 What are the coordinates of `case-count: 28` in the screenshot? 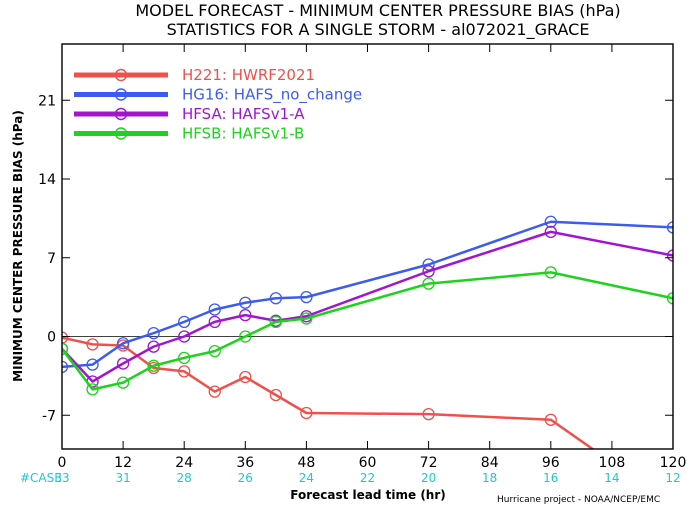 It's located at (184, 478).